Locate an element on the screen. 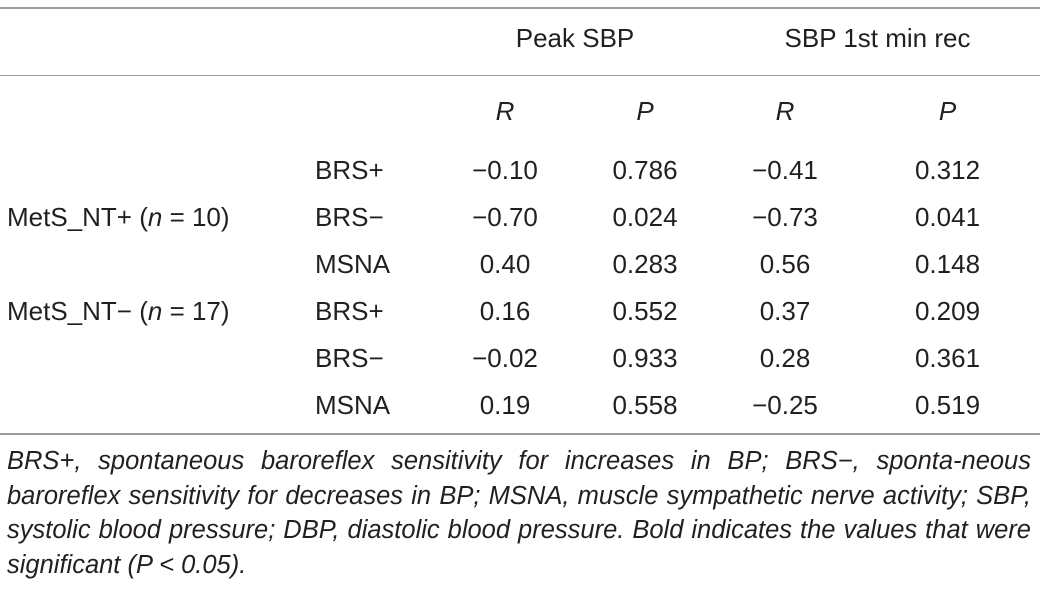 This screenshot has width=1040, height=592. table-row: BRS+ −0.10 0.786 −0.41 0.312 is located at coordinates (520, 169).